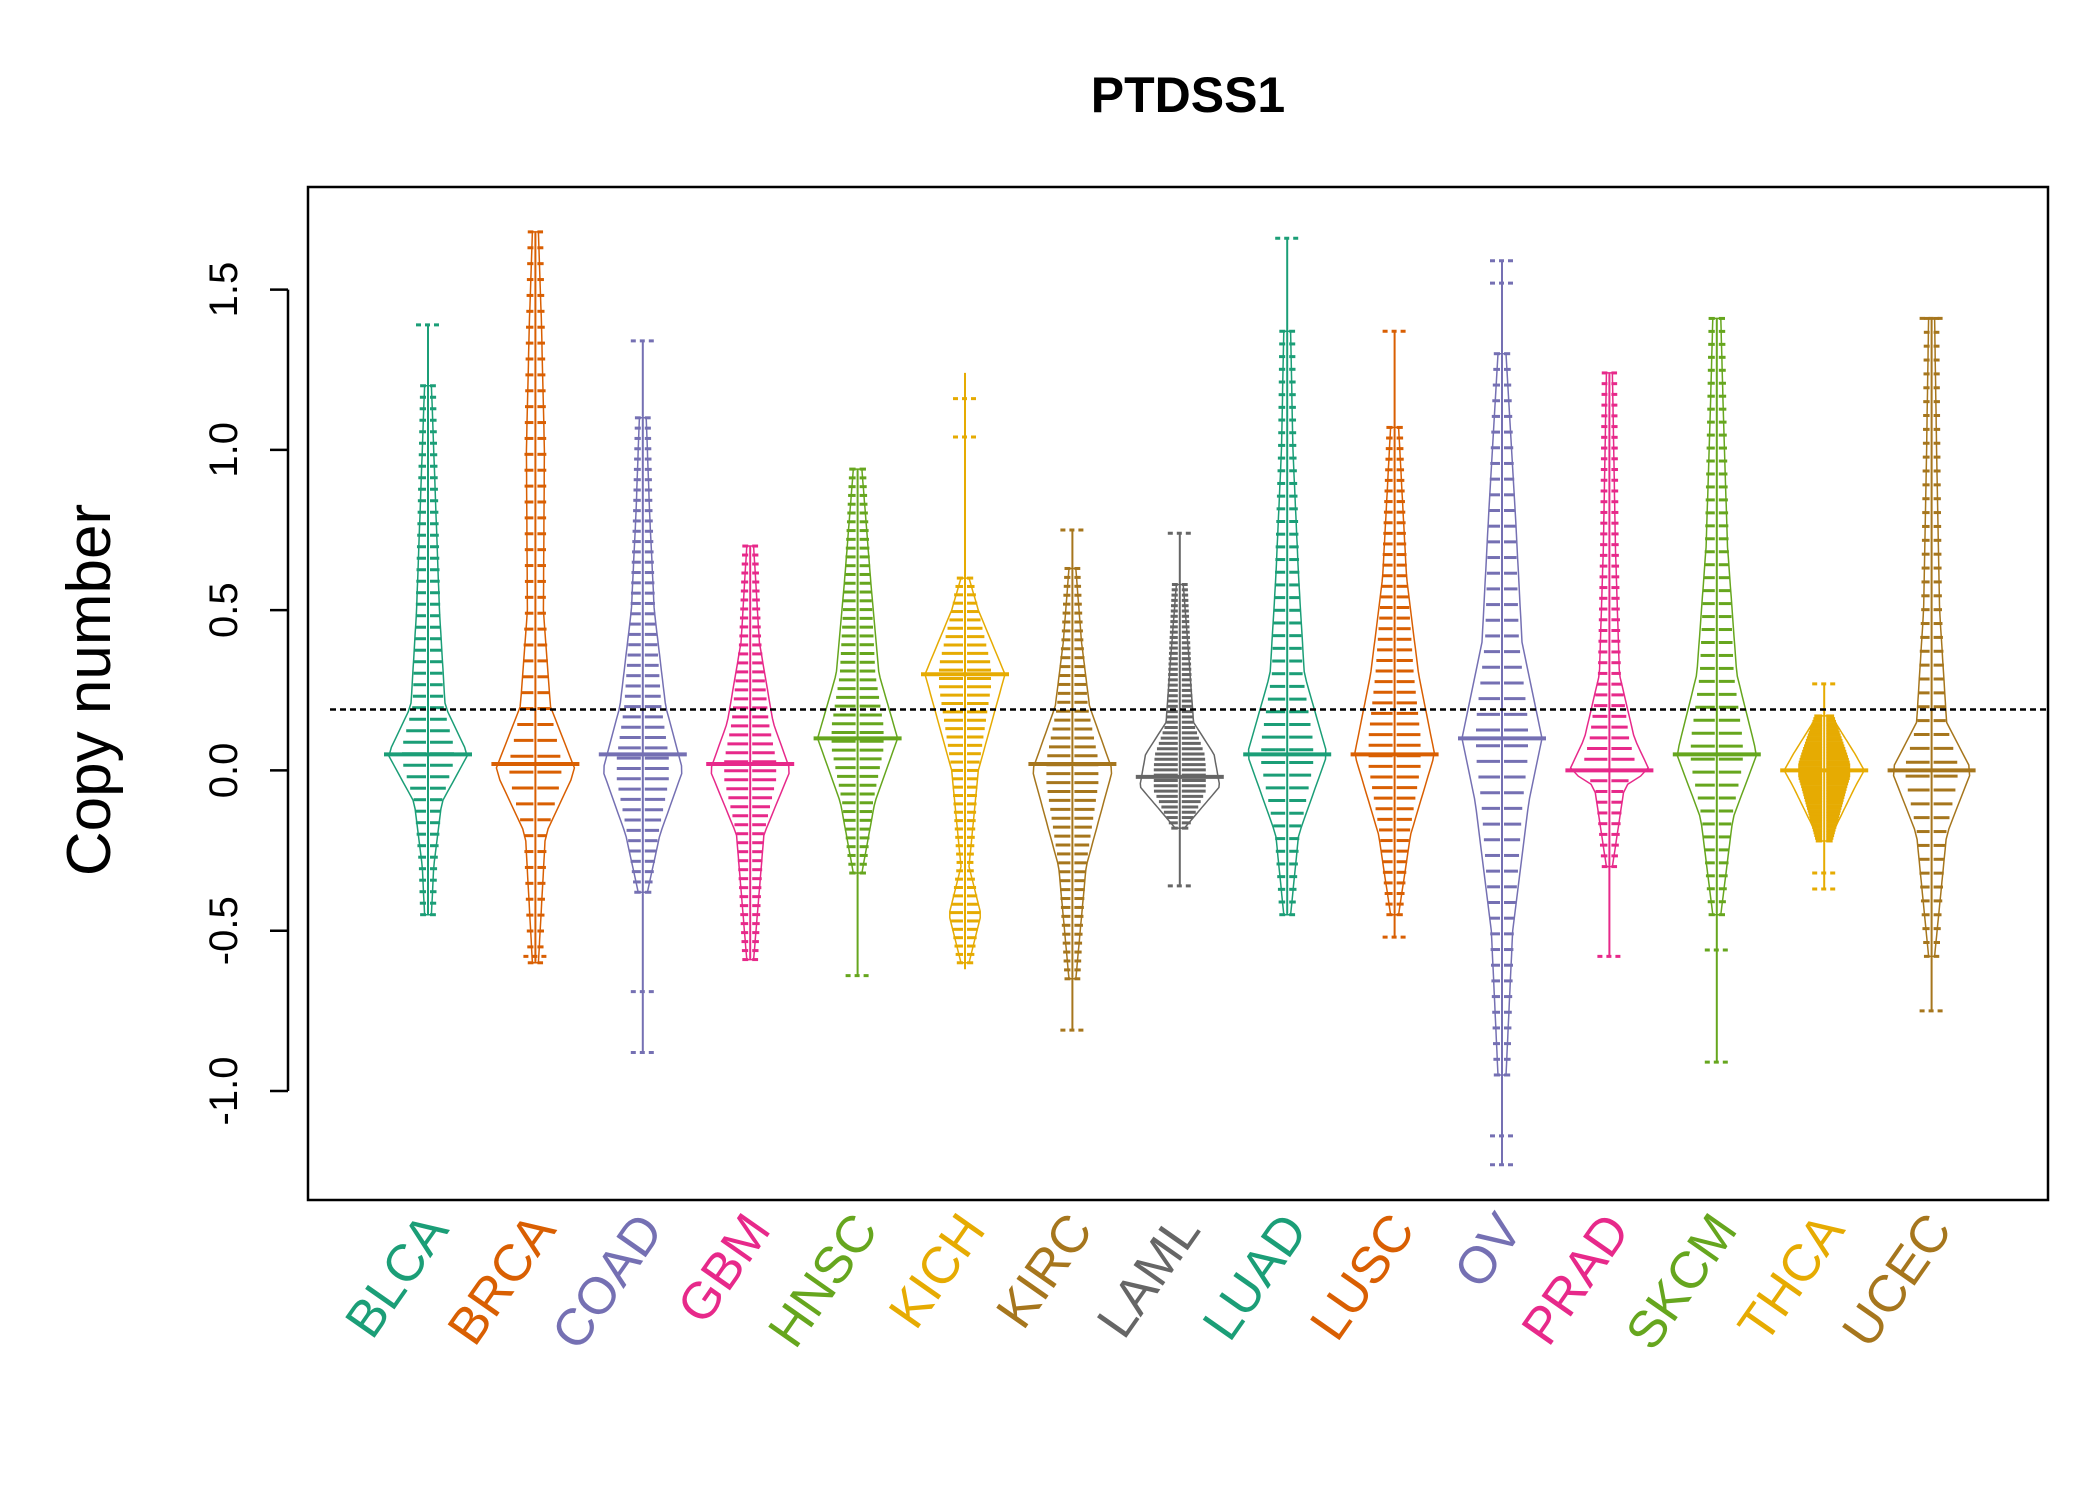 The image size is (2100, 1500). I want to click on y-tick-label: 1.5, so click(224, 290).